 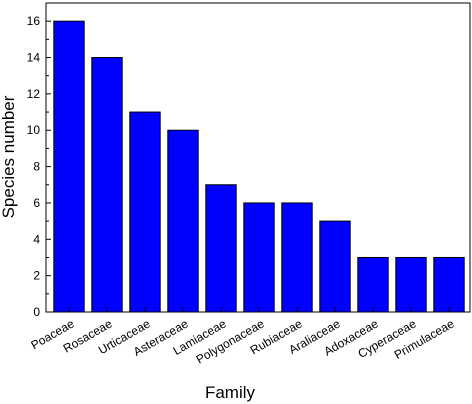 I want to click on y-tick-label: 8, so click(x=36, y=167).